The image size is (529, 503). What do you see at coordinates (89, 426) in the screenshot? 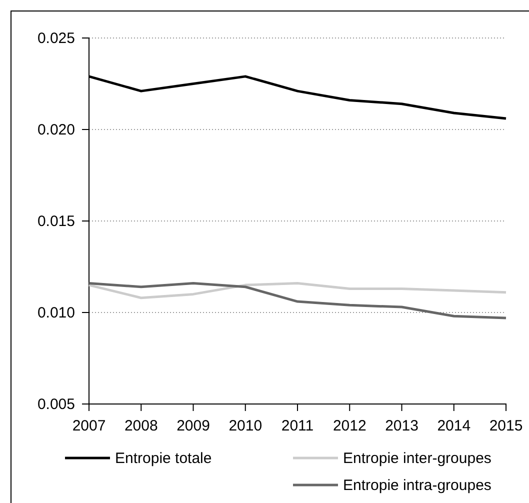
I see `x-tick-label: 2007` at bounding box center [89, 426].